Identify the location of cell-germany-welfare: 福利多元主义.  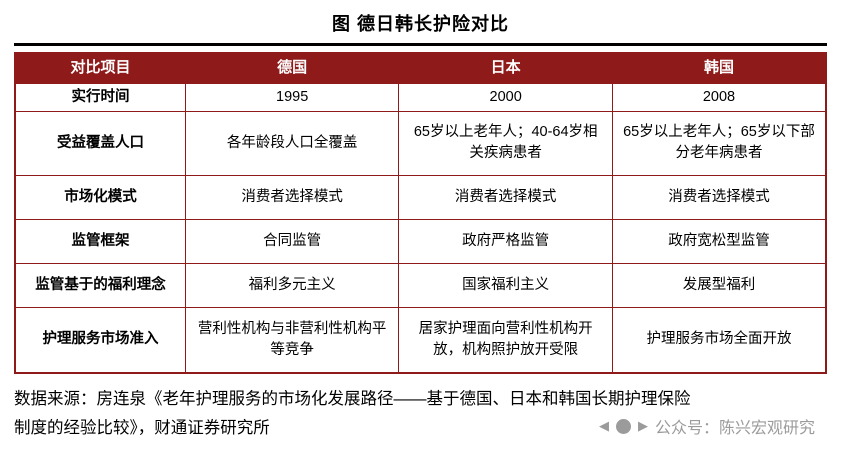
(292, 285).